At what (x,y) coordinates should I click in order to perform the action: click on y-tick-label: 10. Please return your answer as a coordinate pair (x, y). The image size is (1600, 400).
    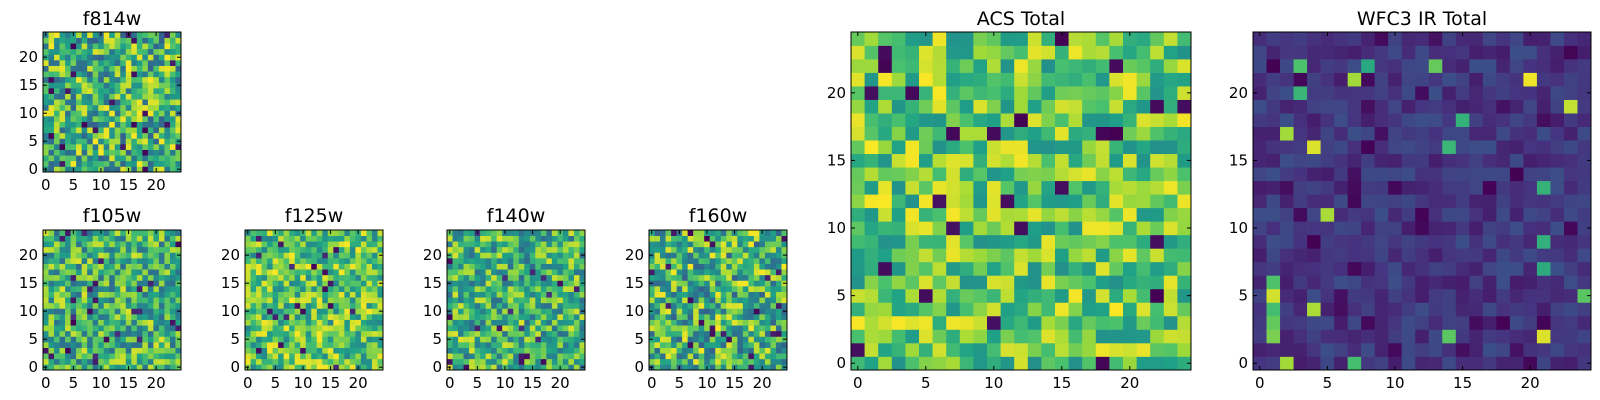
    Looking at the image, I should click on (634, 311).